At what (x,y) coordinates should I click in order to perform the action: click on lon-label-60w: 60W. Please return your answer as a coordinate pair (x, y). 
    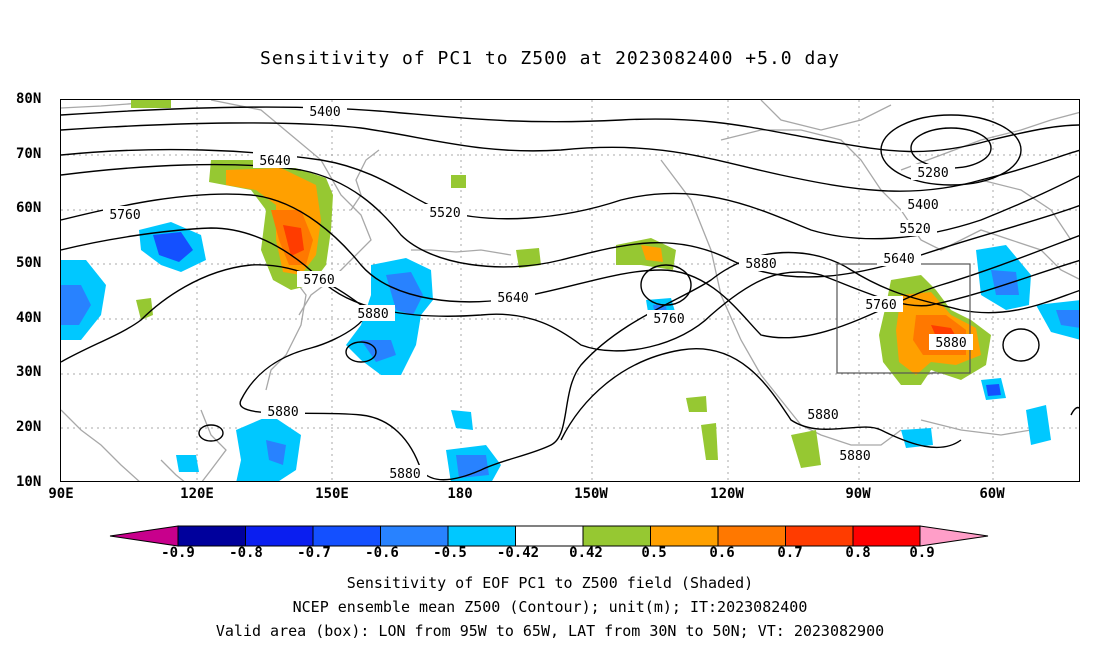
    Looking at the image, I should click on (992, 494).